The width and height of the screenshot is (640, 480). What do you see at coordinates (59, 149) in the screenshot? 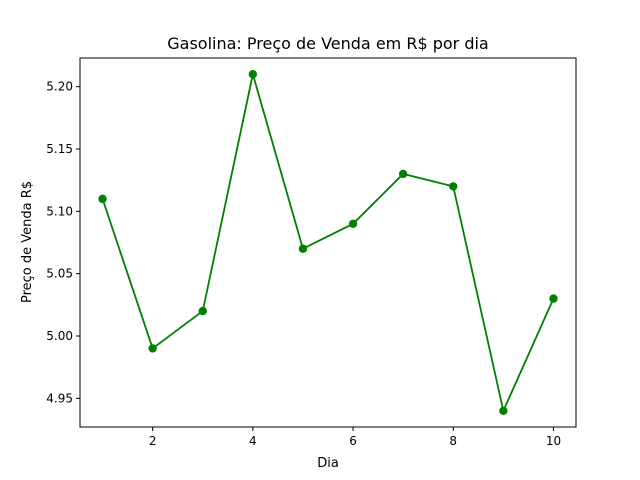
I see `y-tick-label: 5.15` at bounding box center [59, 149].